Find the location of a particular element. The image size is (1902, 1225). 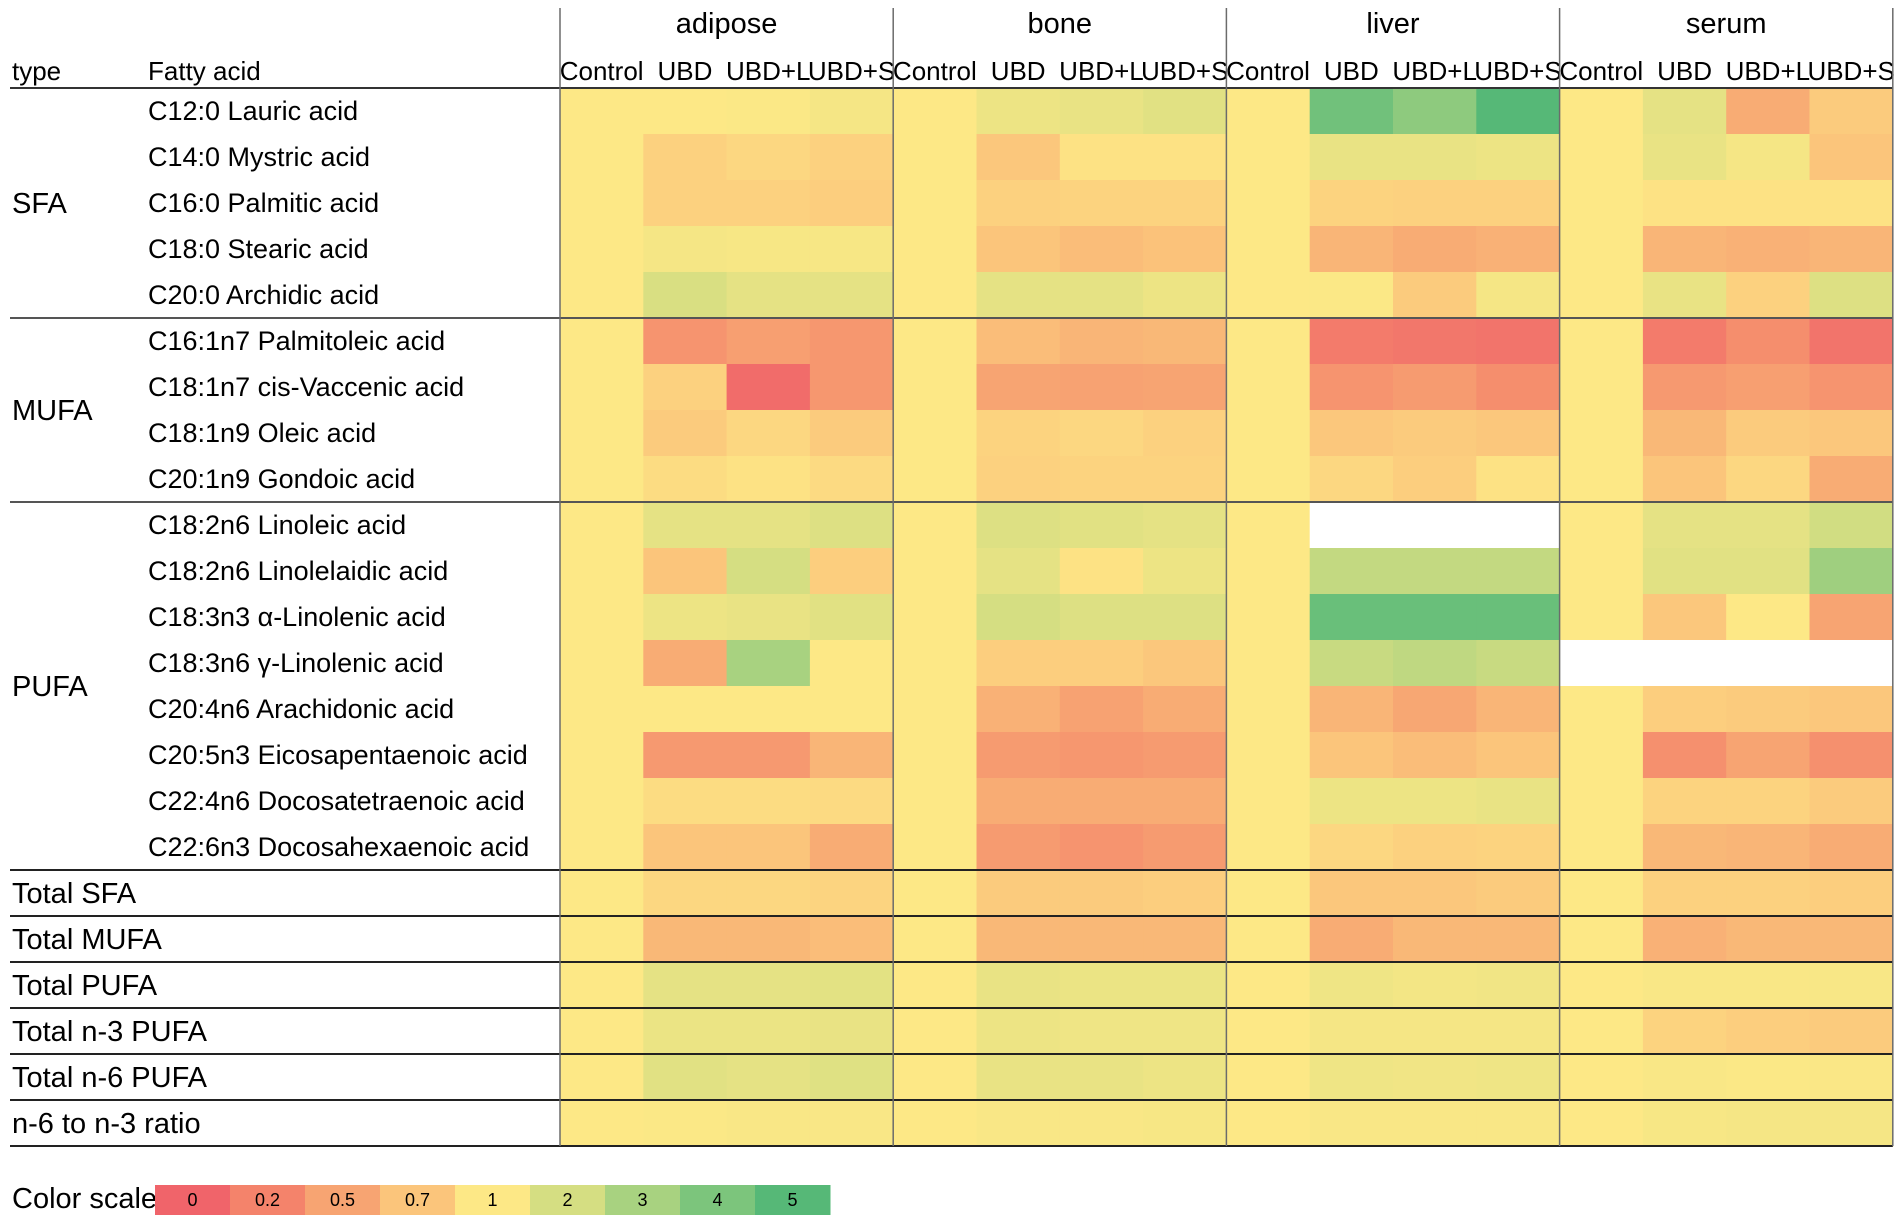

heatmap-cell-total-n-6-pufa-adipose-control is located at coordinates (602, 1077).